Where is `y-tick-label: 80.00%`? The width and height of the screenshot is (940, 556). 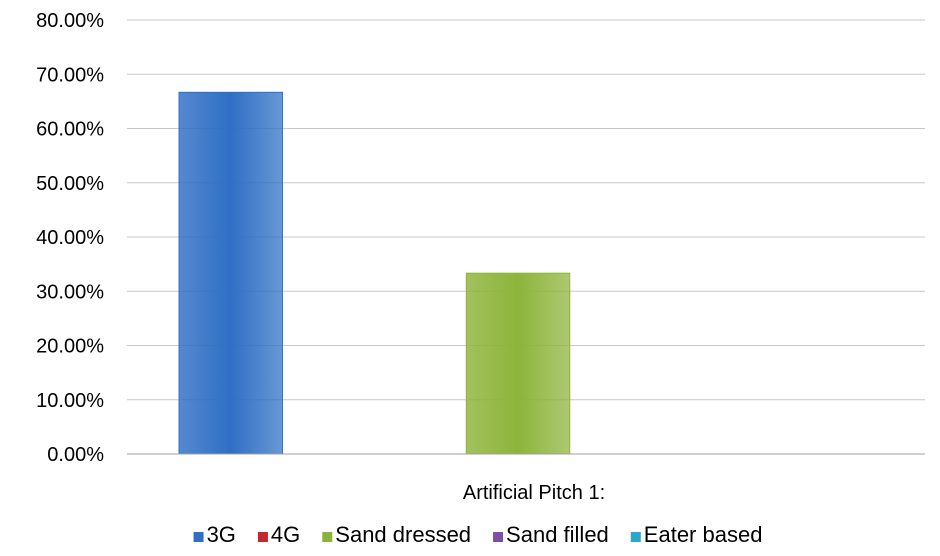
y-tick-label: 80.00% is located at coordinates (70, 21).